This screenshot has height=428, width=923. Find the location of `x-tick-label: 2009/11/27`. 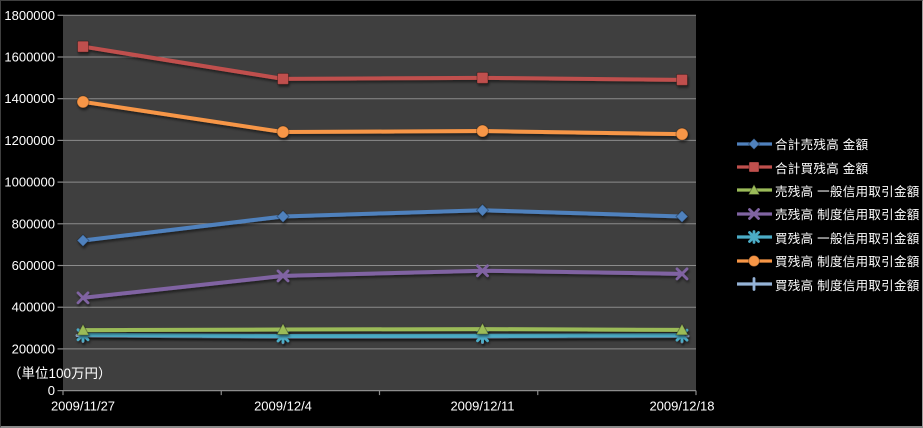

x-tick-label: 2009/11/27 is located at coordinates (83, 406).